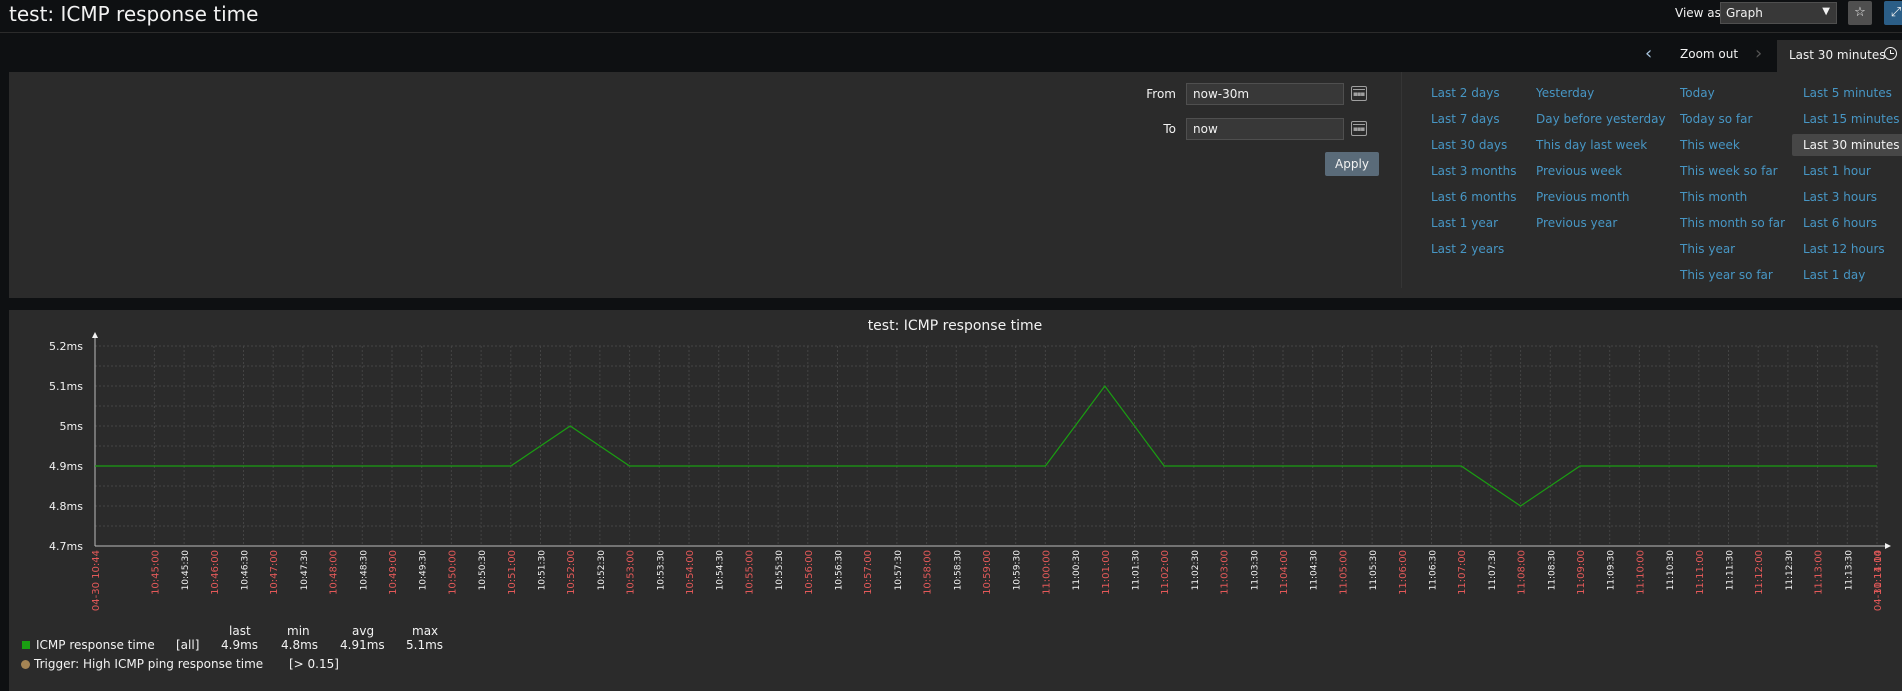  What do you see at coordinates (1255, 570) in the screenshot?
I see `x-tick-label: 11:03:30` at bounding box center [1255, 570].